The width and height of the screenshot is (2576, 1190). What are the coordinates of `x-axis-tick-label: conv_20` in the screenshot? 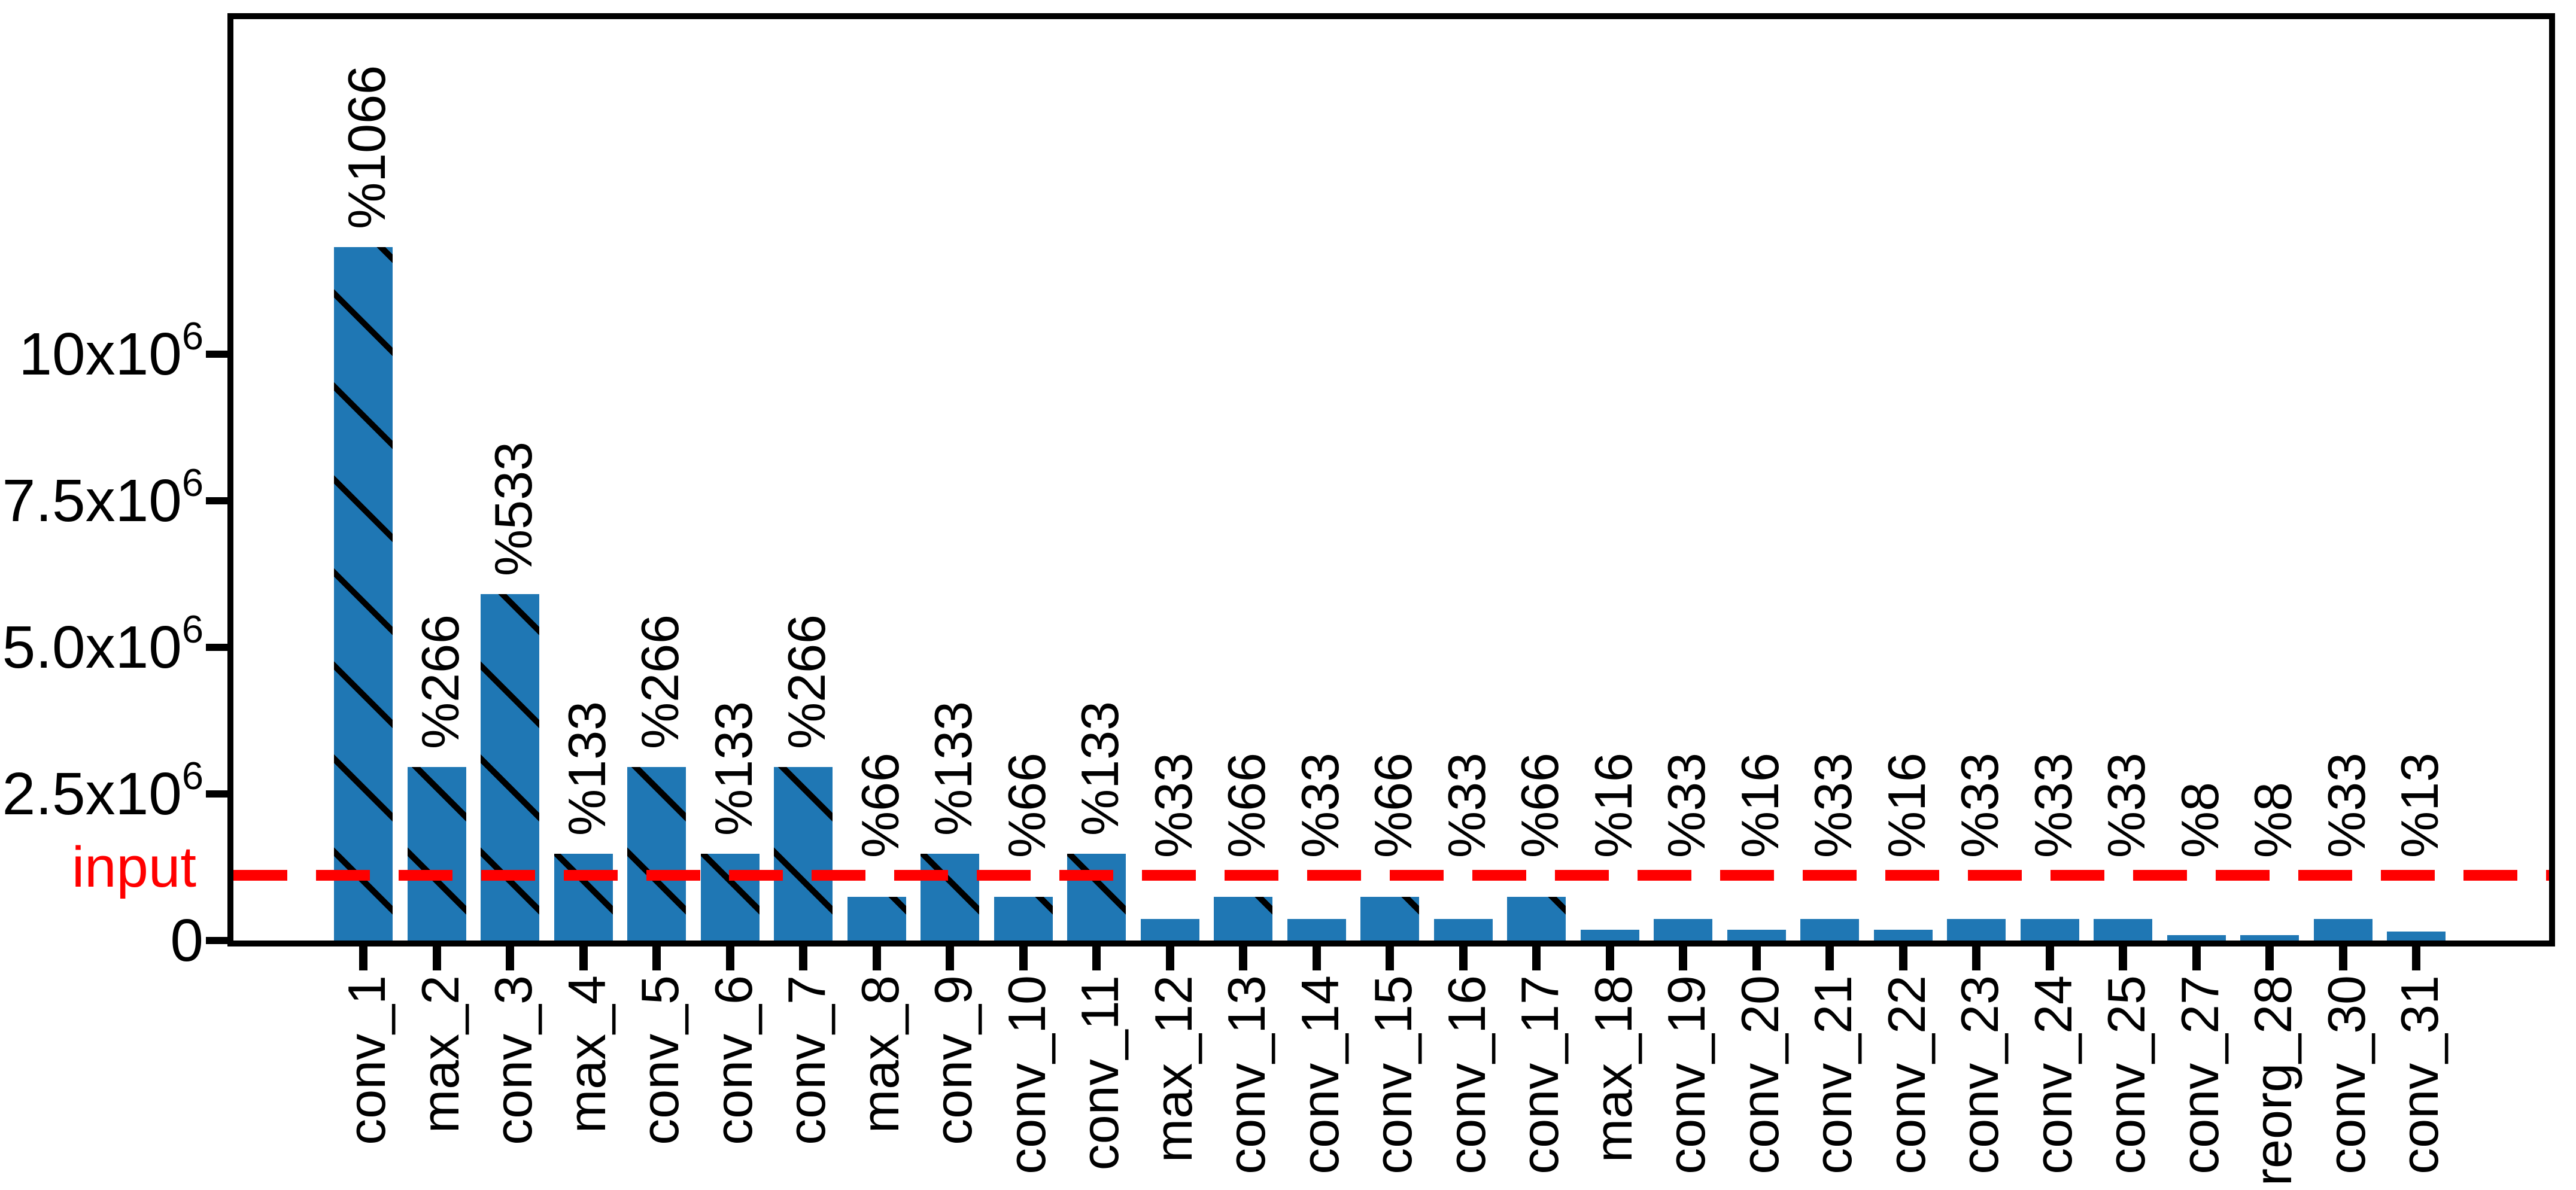 It's located at (1760, 1074).